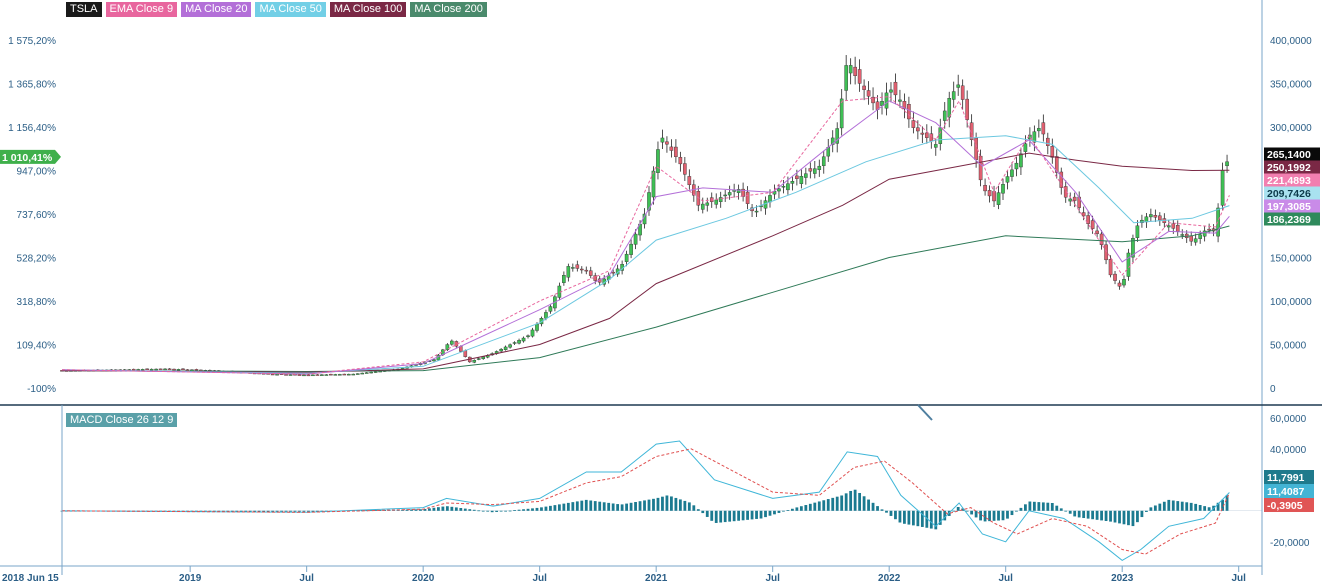  Describe the element at coordinates (290, 9) in the screenshot. I see `legend-item-ma50: MA Close 50` at that location.